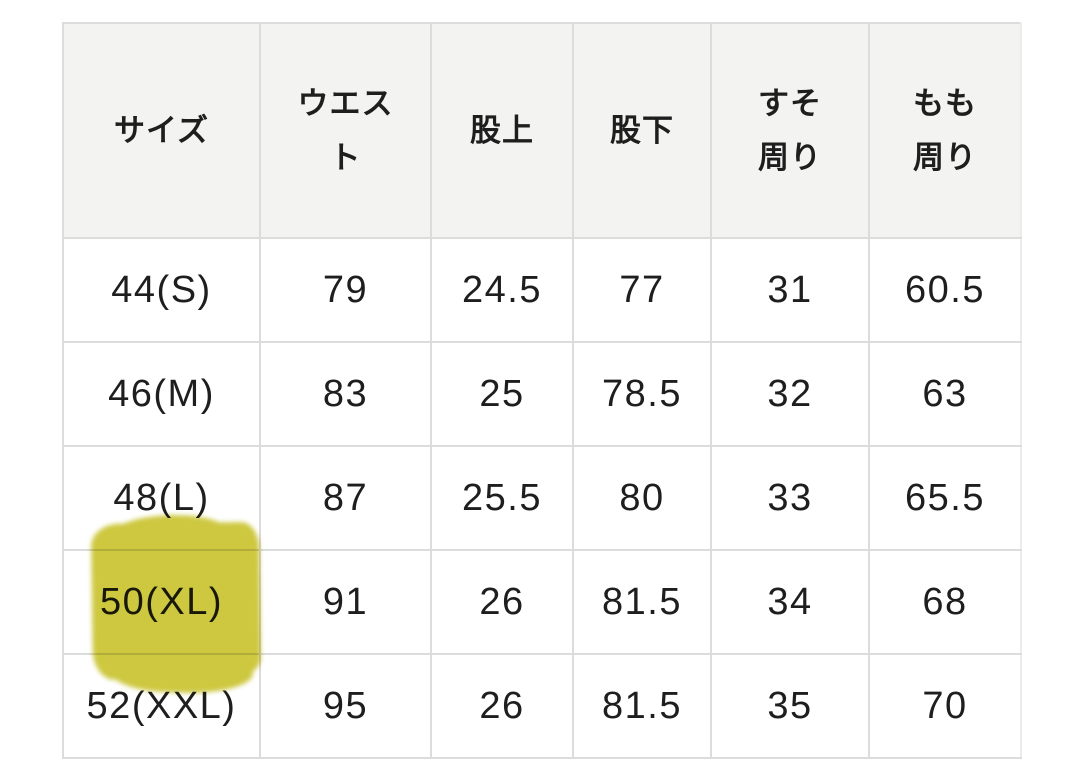 The height and width of the screenshot is (784, 1080). What do you see at coordinates (345, 290) in the screenshot?
I see `value-cell: 79` at bounding box center [345, 290].